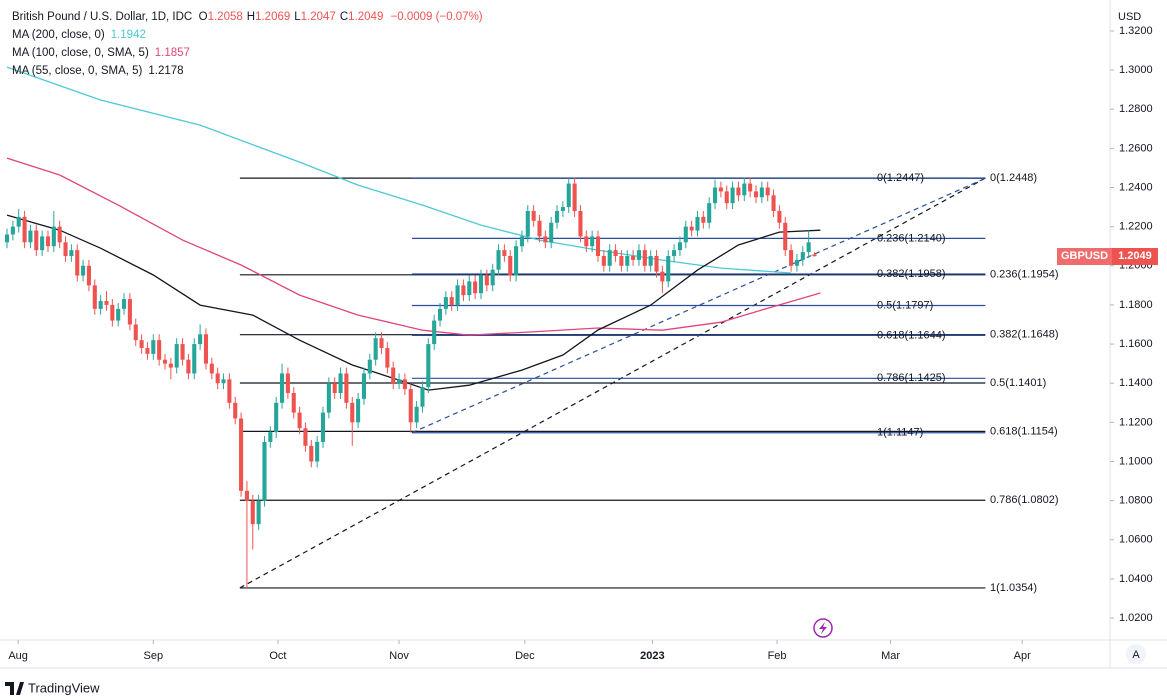 Image resolution: width=1167 pixels, height=700 pixels. What do you see at coordinates (890, 656) in the screenshot?
I see `x-tick-label: Mar` at bounding box center [890, 656].